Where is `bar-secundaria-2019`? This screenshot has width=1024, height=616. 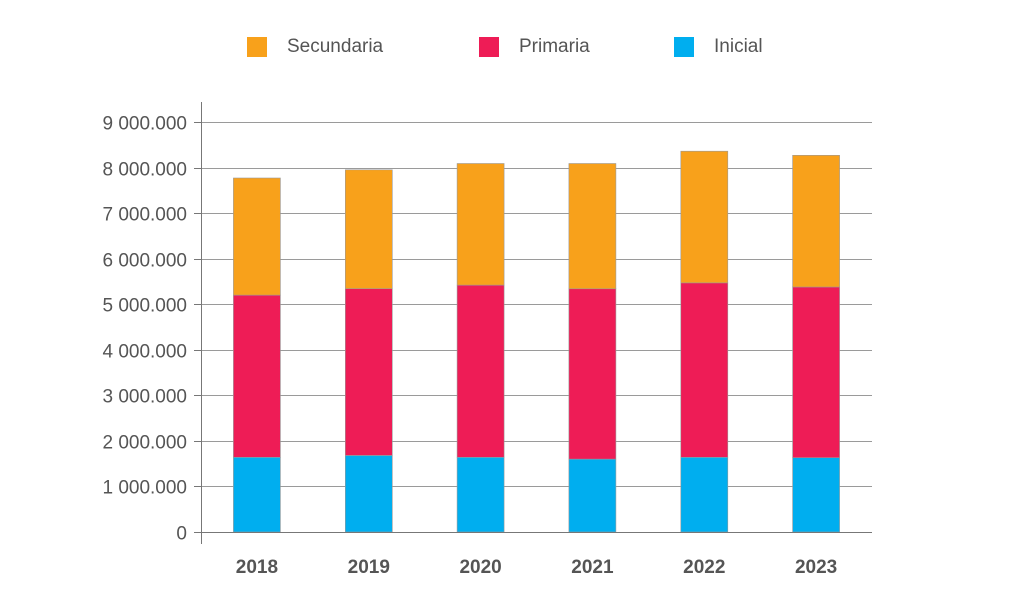
bar-secundaria-2019 is located at coordinates (368, 229).